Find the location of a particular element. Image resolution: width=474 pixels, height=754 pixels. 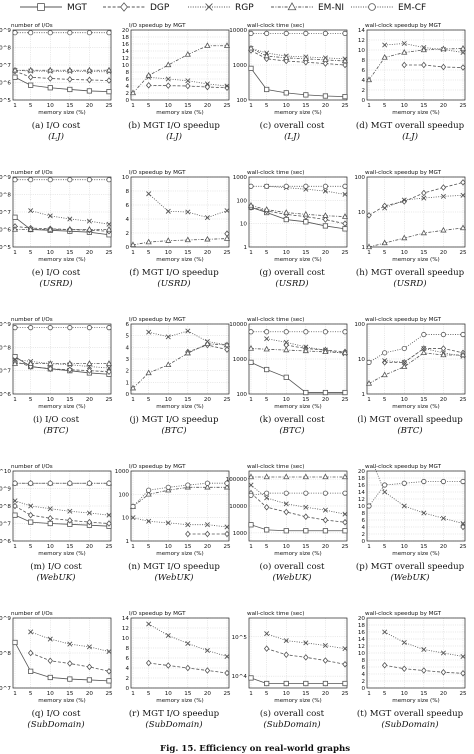

y-tick-label: 1000 is located at coordinates (240, 534).